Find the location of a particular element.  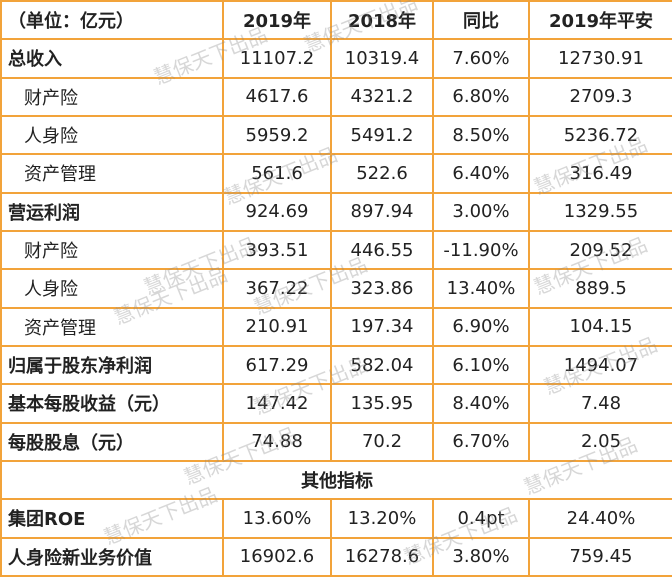

cell: 4321.2 is located at coordinates (382, 96).